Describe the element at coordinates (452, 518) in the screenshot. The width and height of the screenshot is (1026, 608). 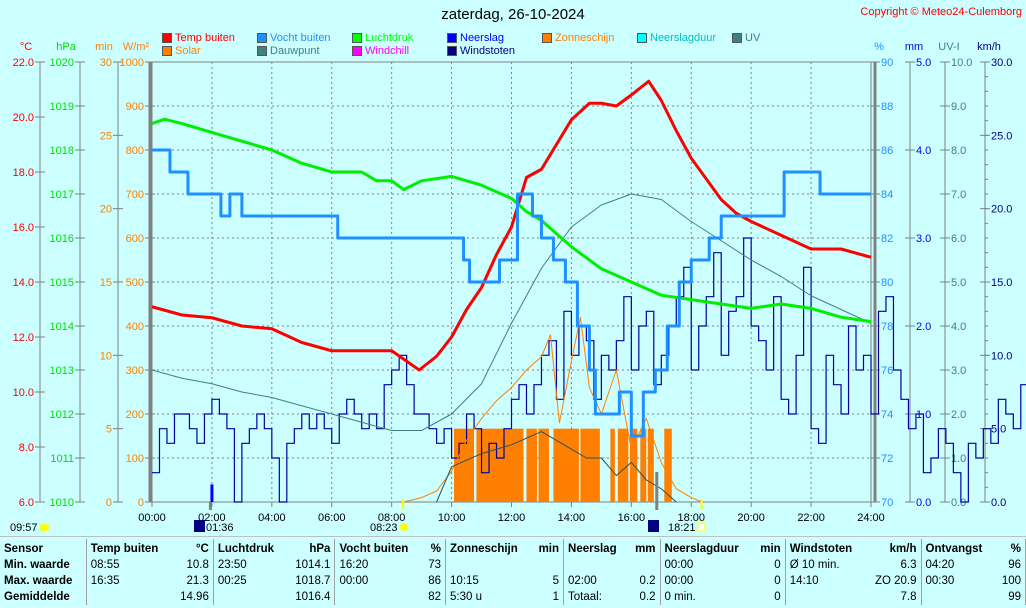
I see `x-tick-label: 10:00` at that location.